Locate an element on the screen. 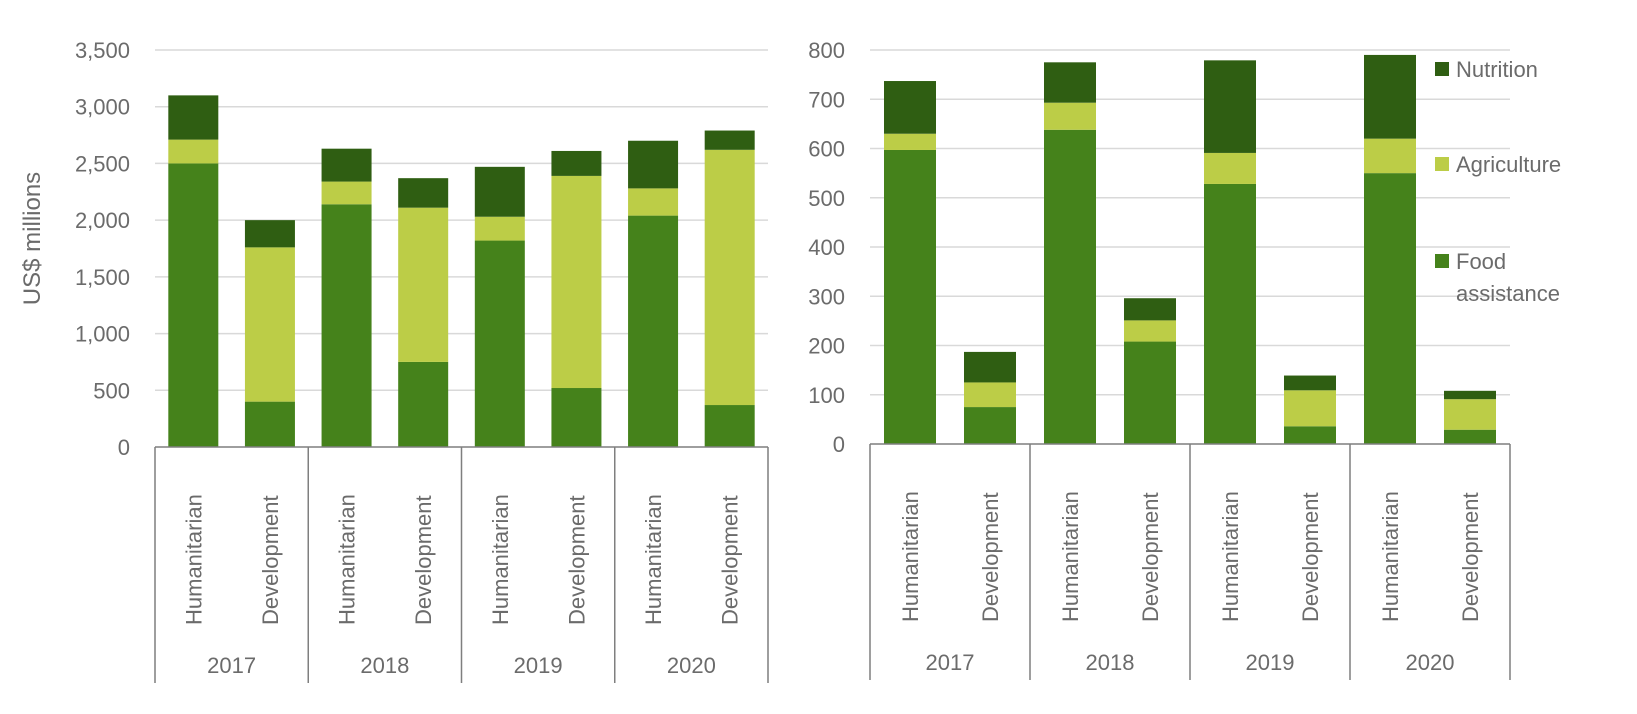 The width and height of the screenshot is (1637, 714). y-tick-label: 2,000 is located at coordinates (102, 220).